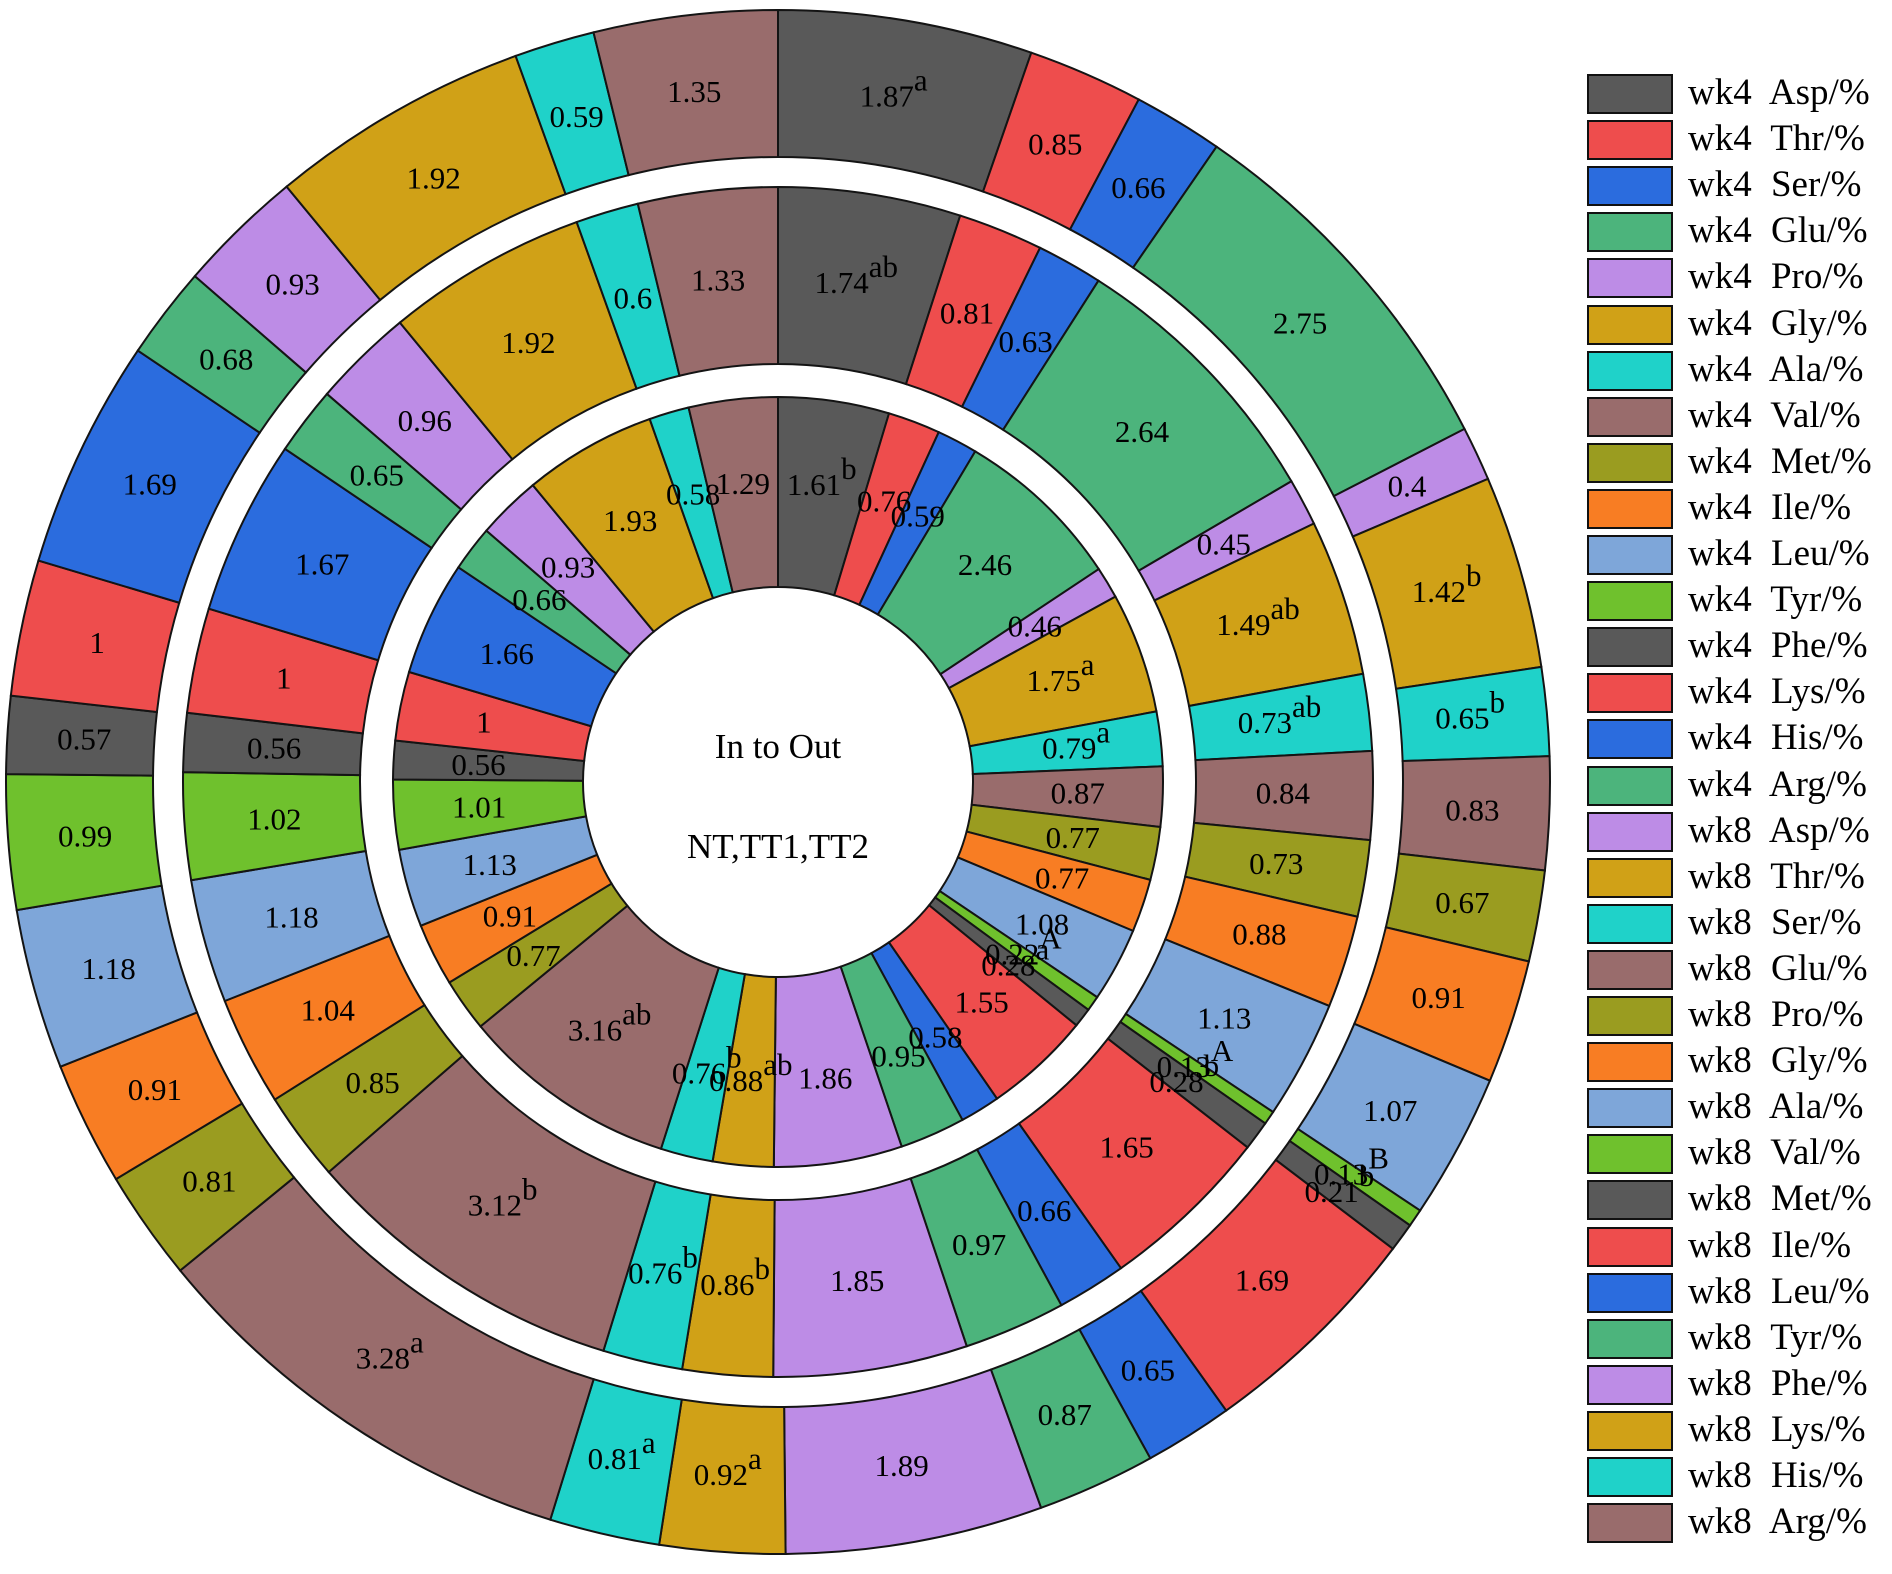 Image resolution: width=1892 pixels, height=1574 pixels. Describe the element at coordinates (1775, 922) in the screenshot. I see `legend-label-wk8-Ser: wk8 Ser/%` at that location.